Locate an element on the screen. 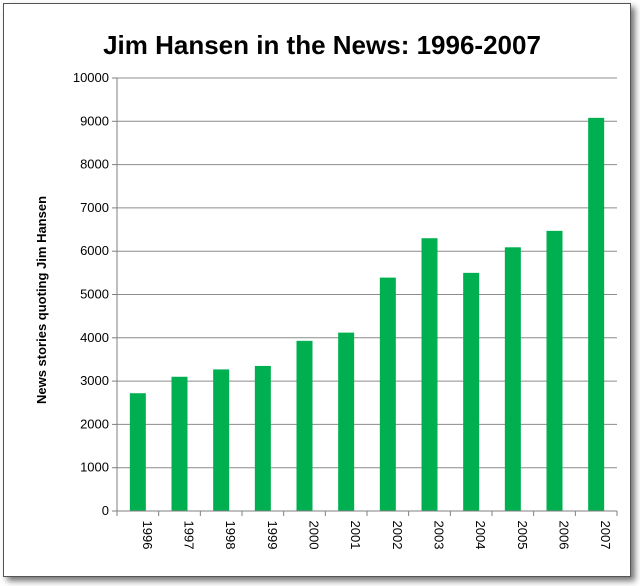 This screenshot has width=640, height=586. x-tick-label: 2003 is located at coordinates (439, 535).